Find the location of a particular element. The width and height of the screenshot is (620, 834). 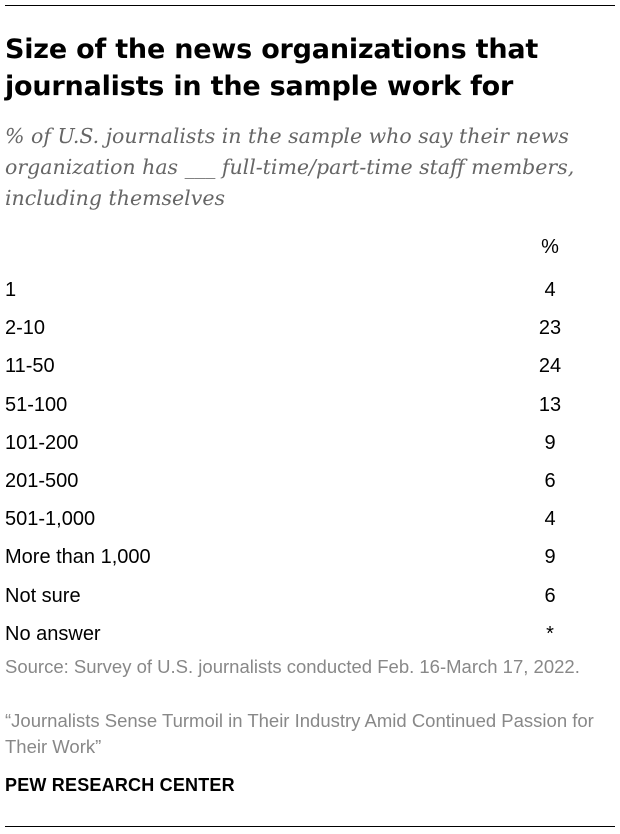

row-label: 101-200 is located at coordinates (42, 442).